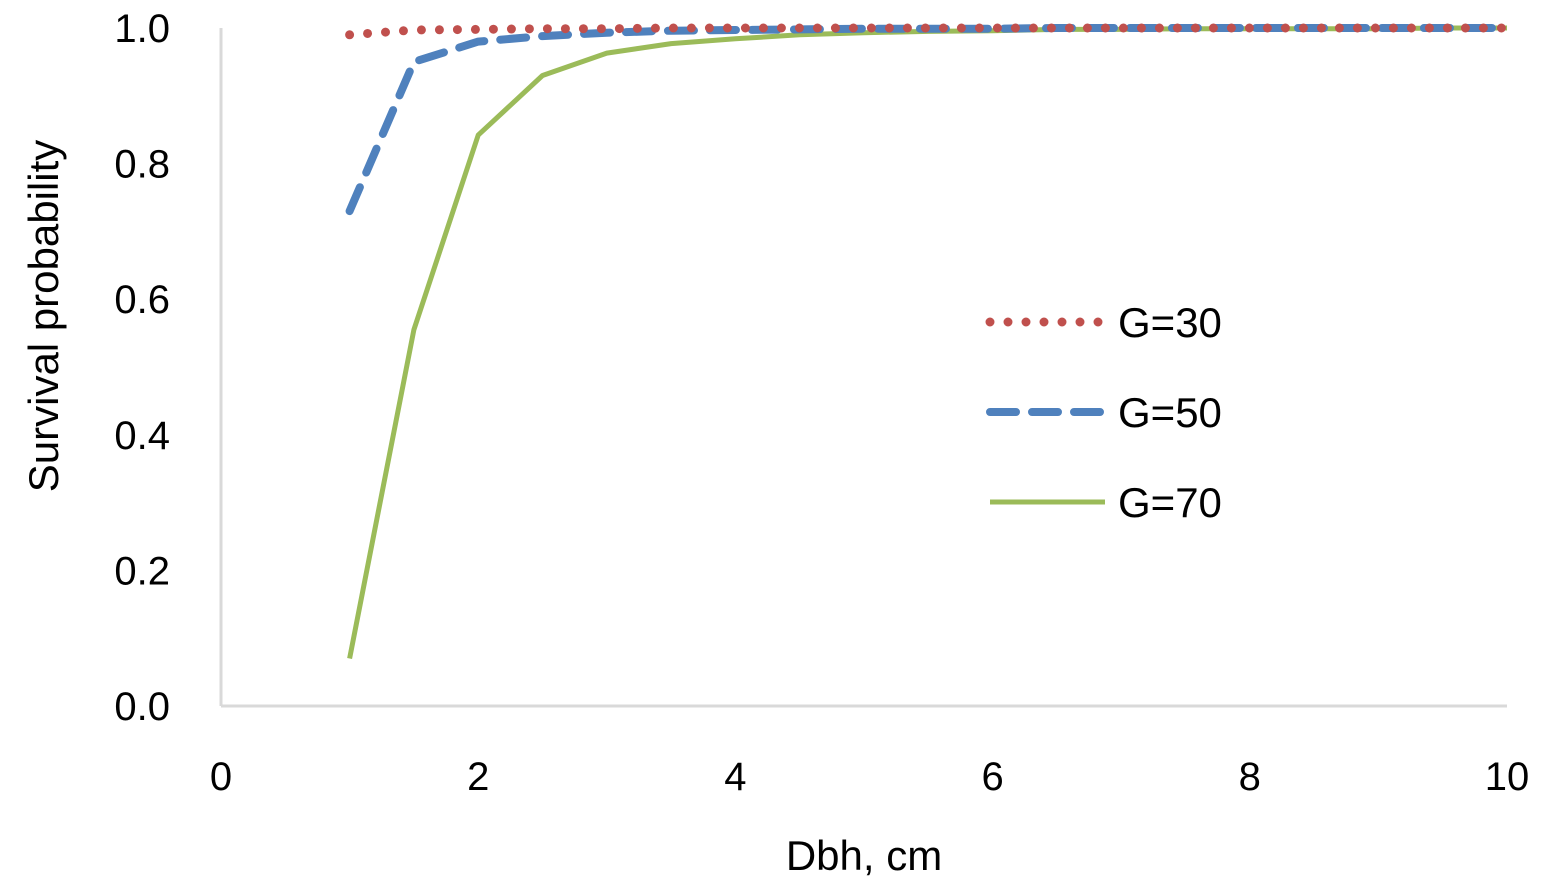 The width and height of the screenshot is (1552, 882). What do you see at coordinates (478, 777) in the screenshot?
I see `x-tick-label: 2` at bounding box center [478, 777].